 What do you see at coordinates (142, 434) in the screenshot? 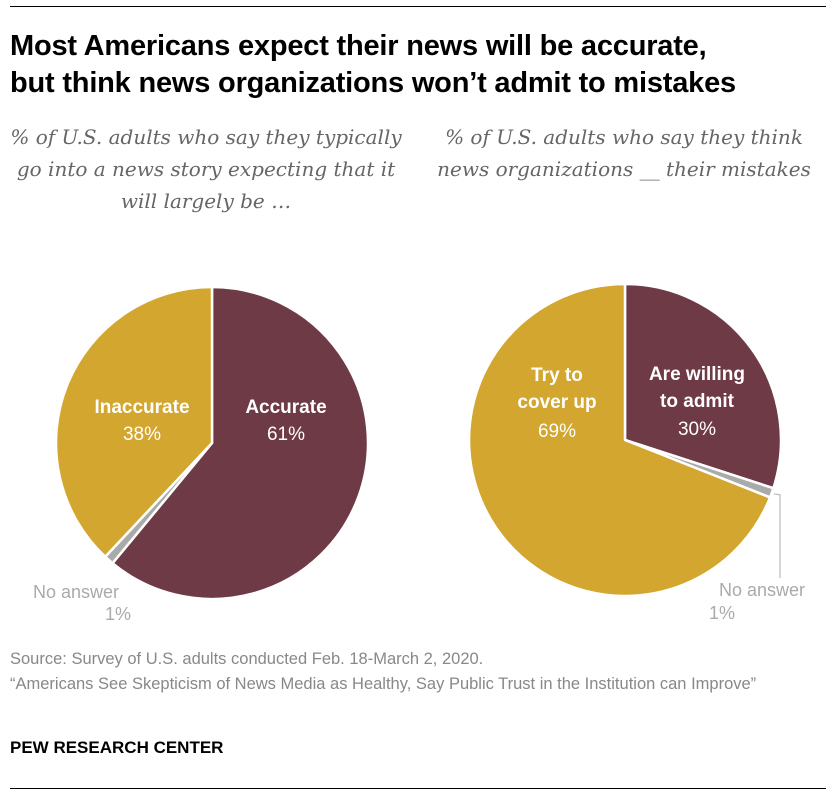
I see `left-pie-value-inaccurate: 38%` at bounding box center [142, 434].